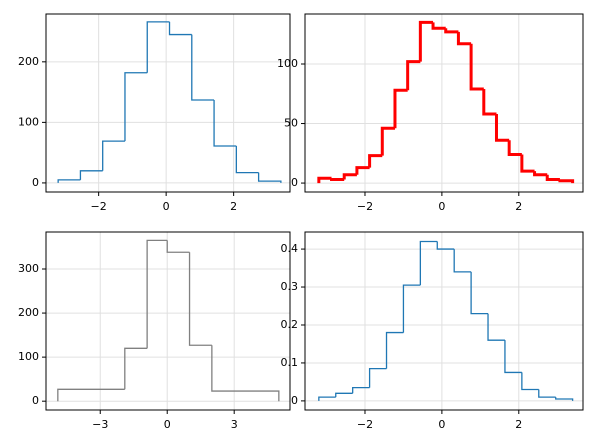 Image resolution: width=596 pixels, height=446 pixels. I want to click on y-tick-label: 300, so click(28, 268).